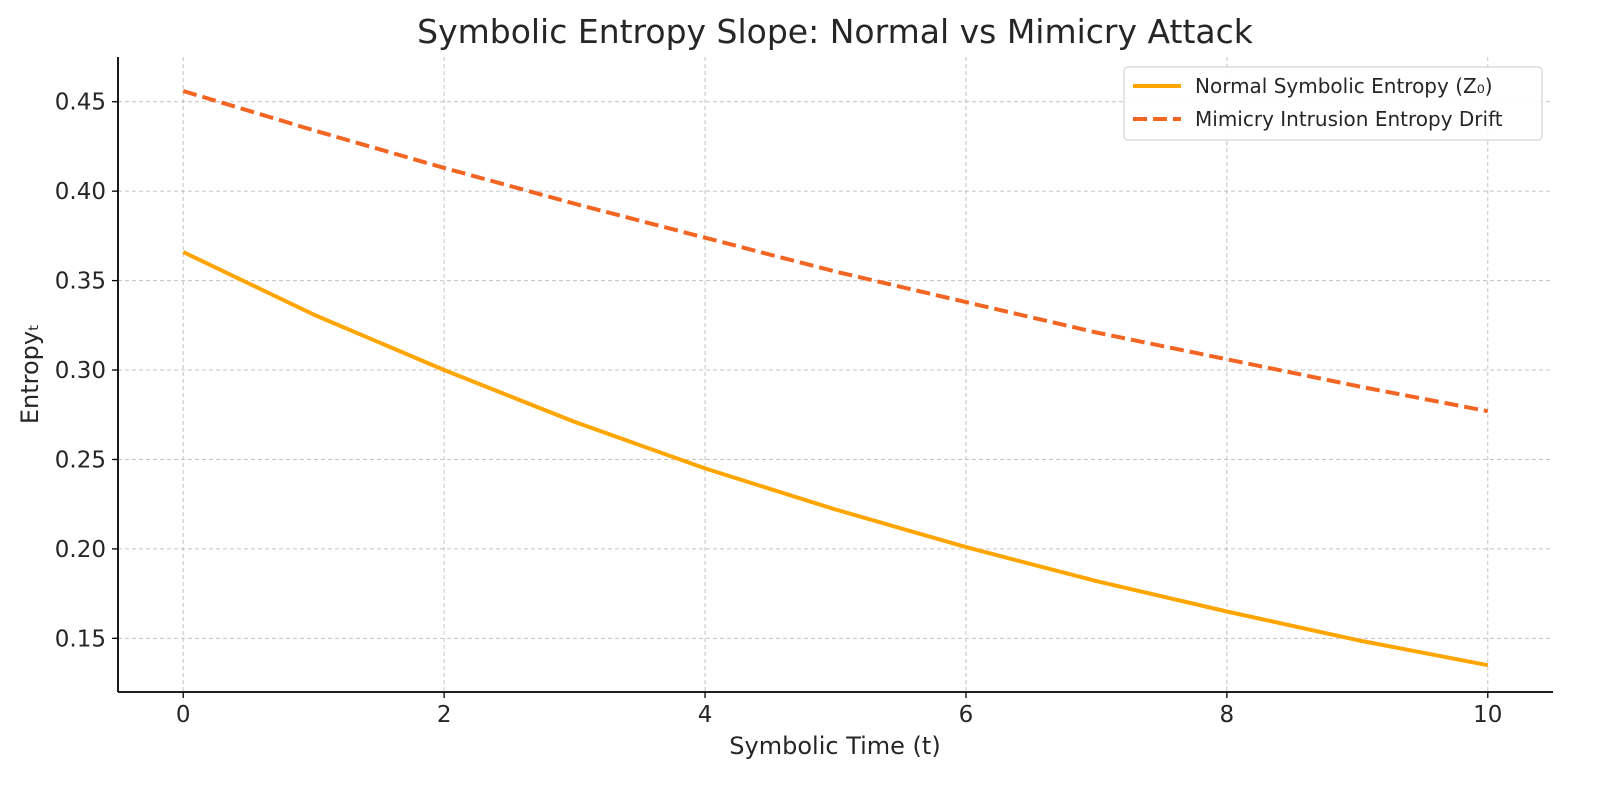 The width and height of the screenshot is (1600, 792). What do you see at coordinates (80, 371) in the screenshot?
I see `y-tick-label: 0.30` at bounding box center [80, 371].